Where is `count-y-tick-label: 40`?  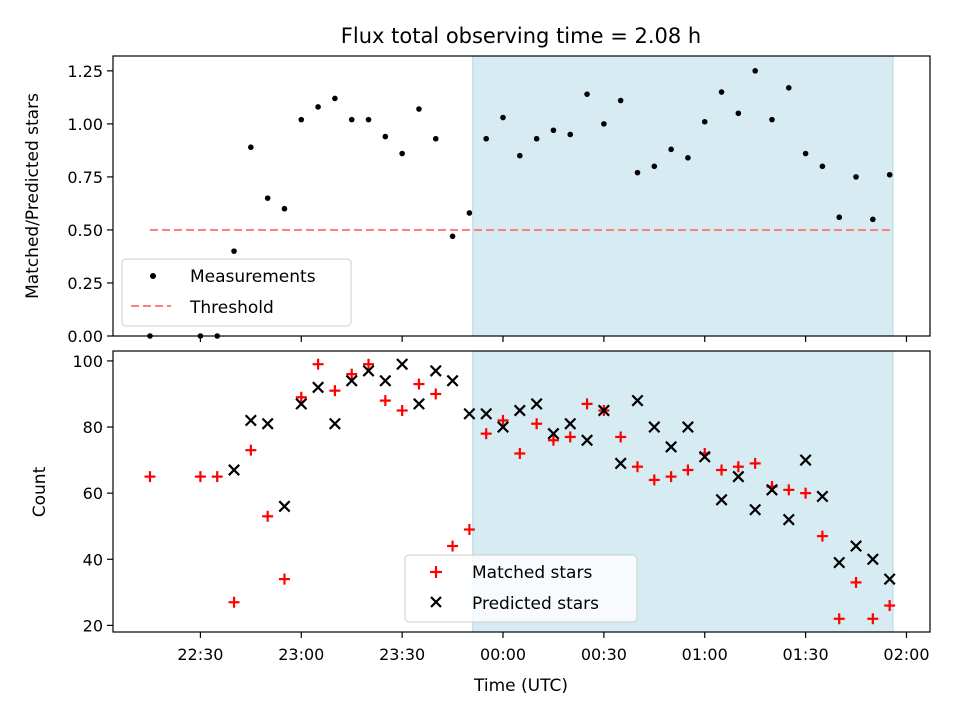 count-y-tick-label: 40 is located at coordinates (93, 559).